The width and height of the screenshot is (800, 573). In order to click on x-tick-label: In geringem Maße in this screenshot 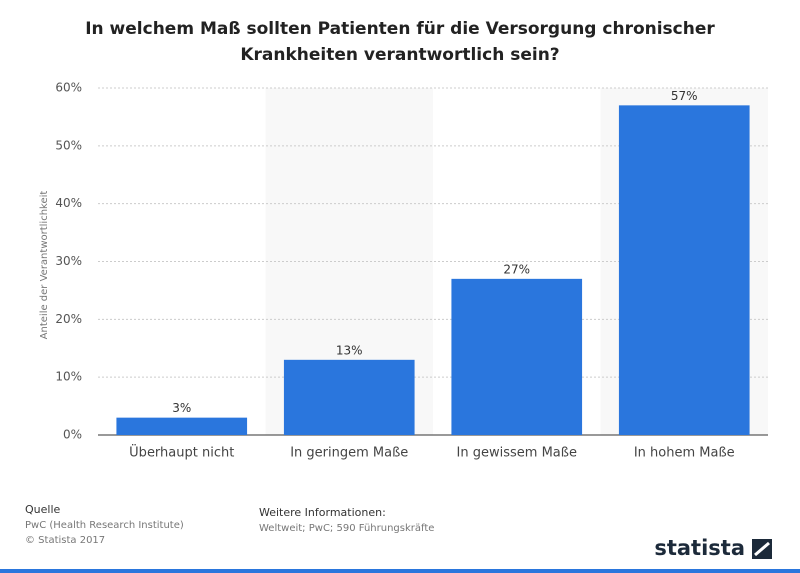, I will do `click(349, 453)`.